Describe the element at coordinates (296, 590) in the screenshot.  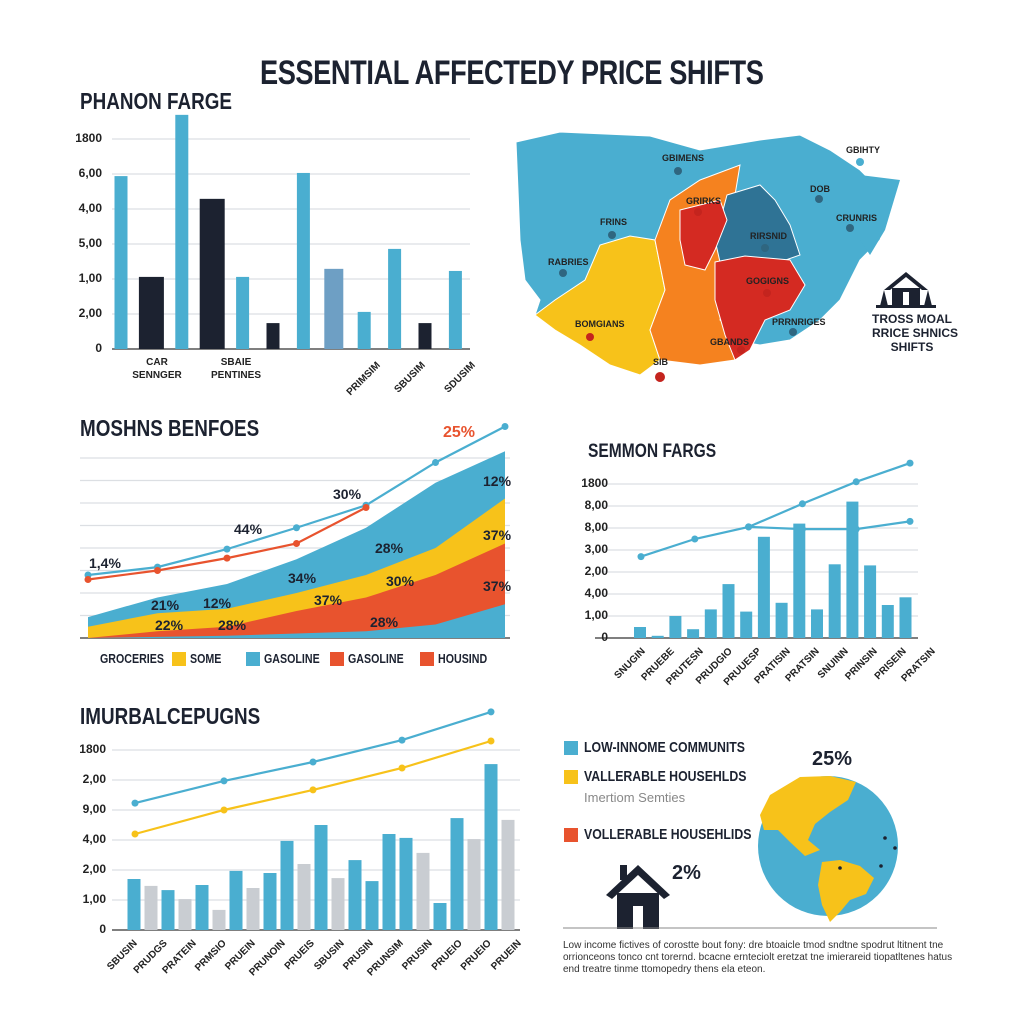
I see `area-red` at that location.